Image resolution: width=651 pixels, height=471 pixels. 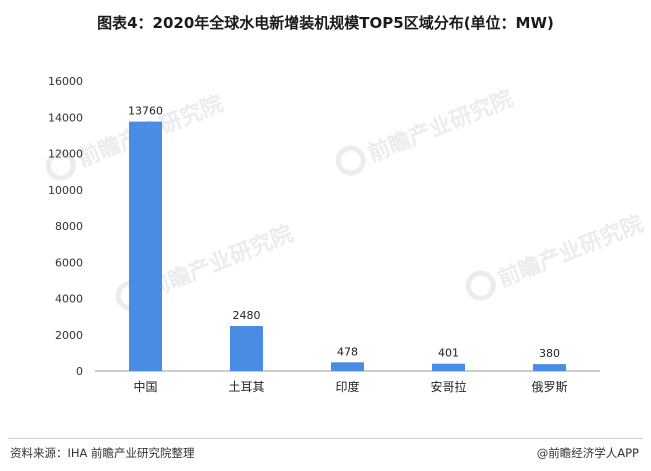 I want to click on y-tick-label: 6000, so click(x=69, y=262).